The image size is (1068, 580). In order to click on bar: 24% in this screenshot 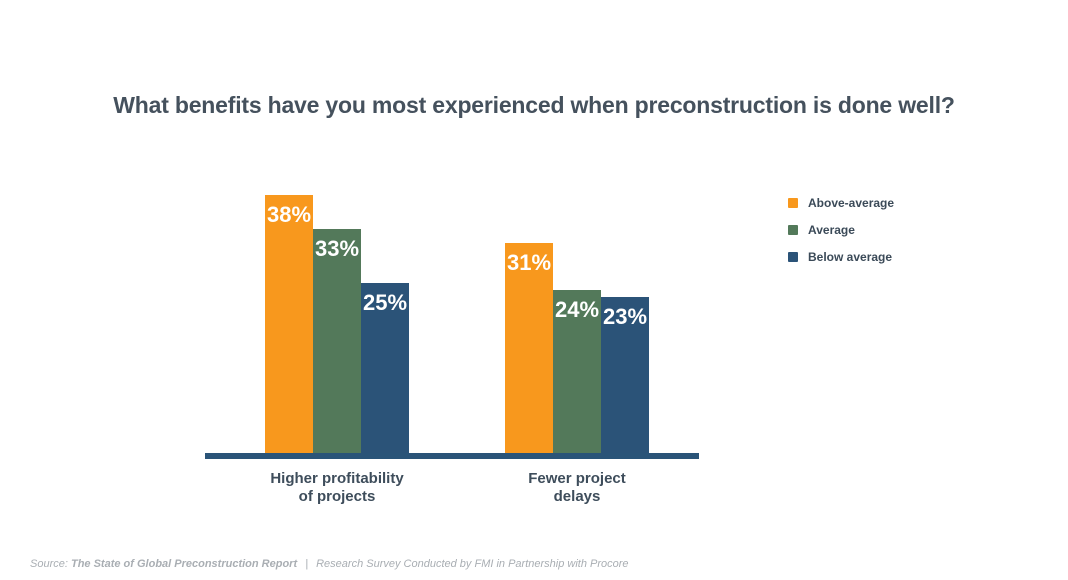, I will do `click(577, 371)`.